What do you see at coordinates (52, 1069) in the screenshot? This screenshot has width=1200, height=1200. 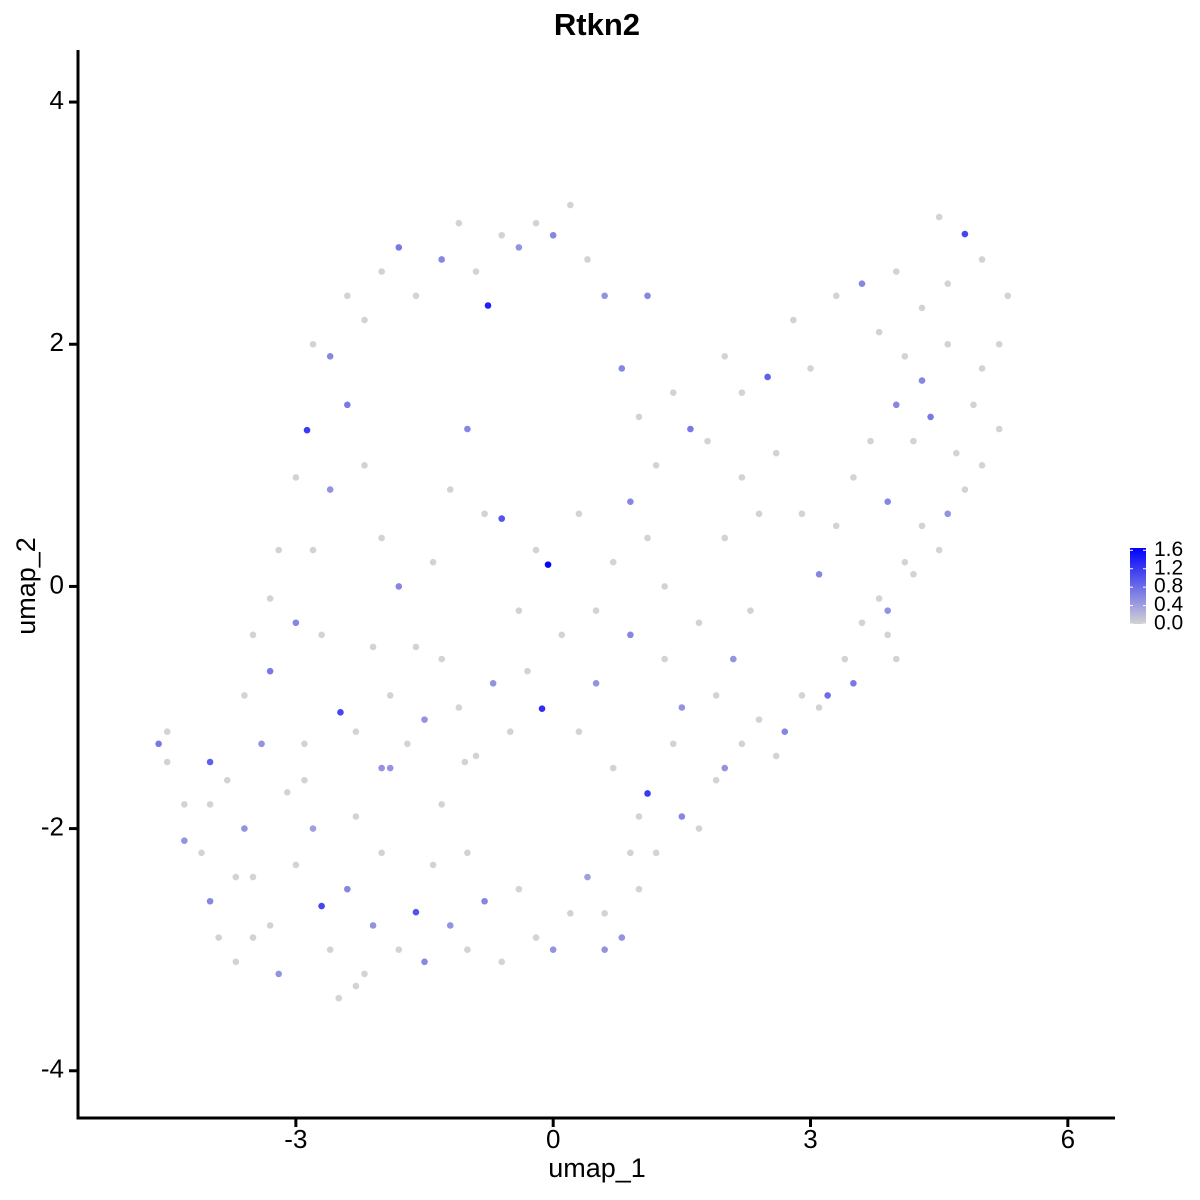 I see `y-tick-label: -4` at bounding box center [52, 1069].